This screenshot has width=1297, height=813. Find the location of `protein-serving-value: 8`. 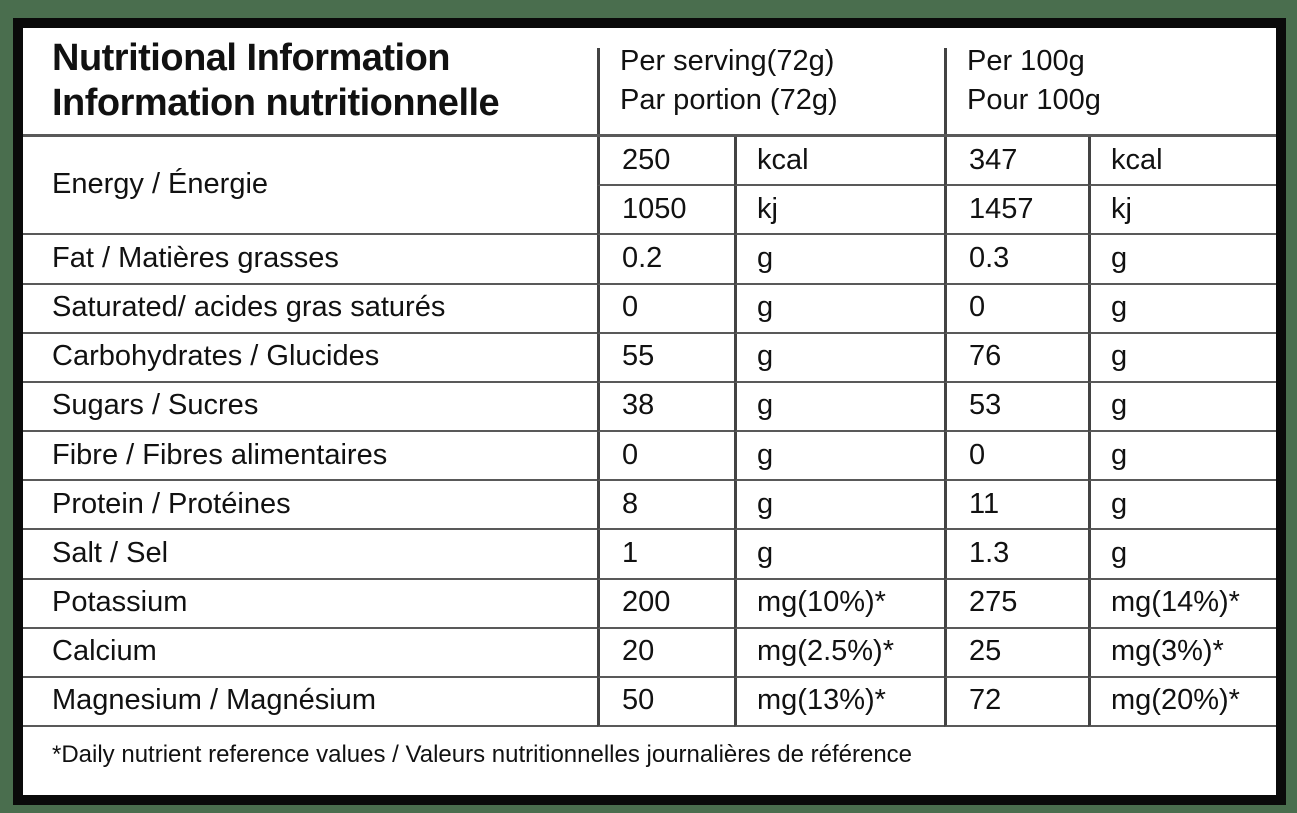

protein-serving-value: 8 is located at coordinates (665, 506).